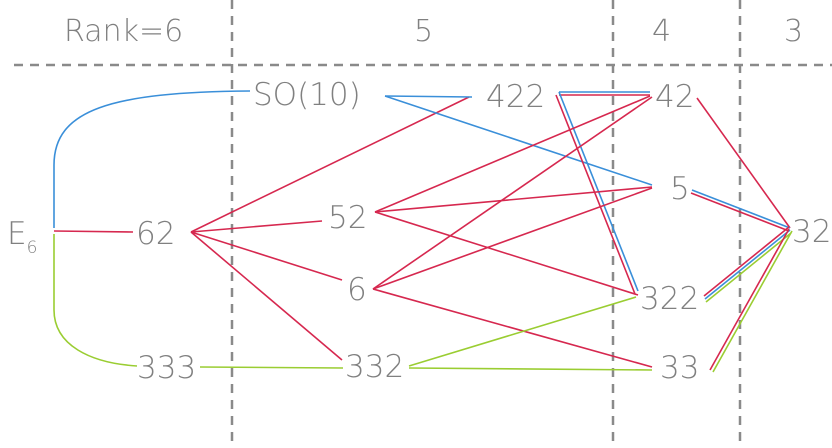 This screenshot has width=832, height=448. I want to click on rank-headers: Rank=6 5 4 3, so click(433, 31).